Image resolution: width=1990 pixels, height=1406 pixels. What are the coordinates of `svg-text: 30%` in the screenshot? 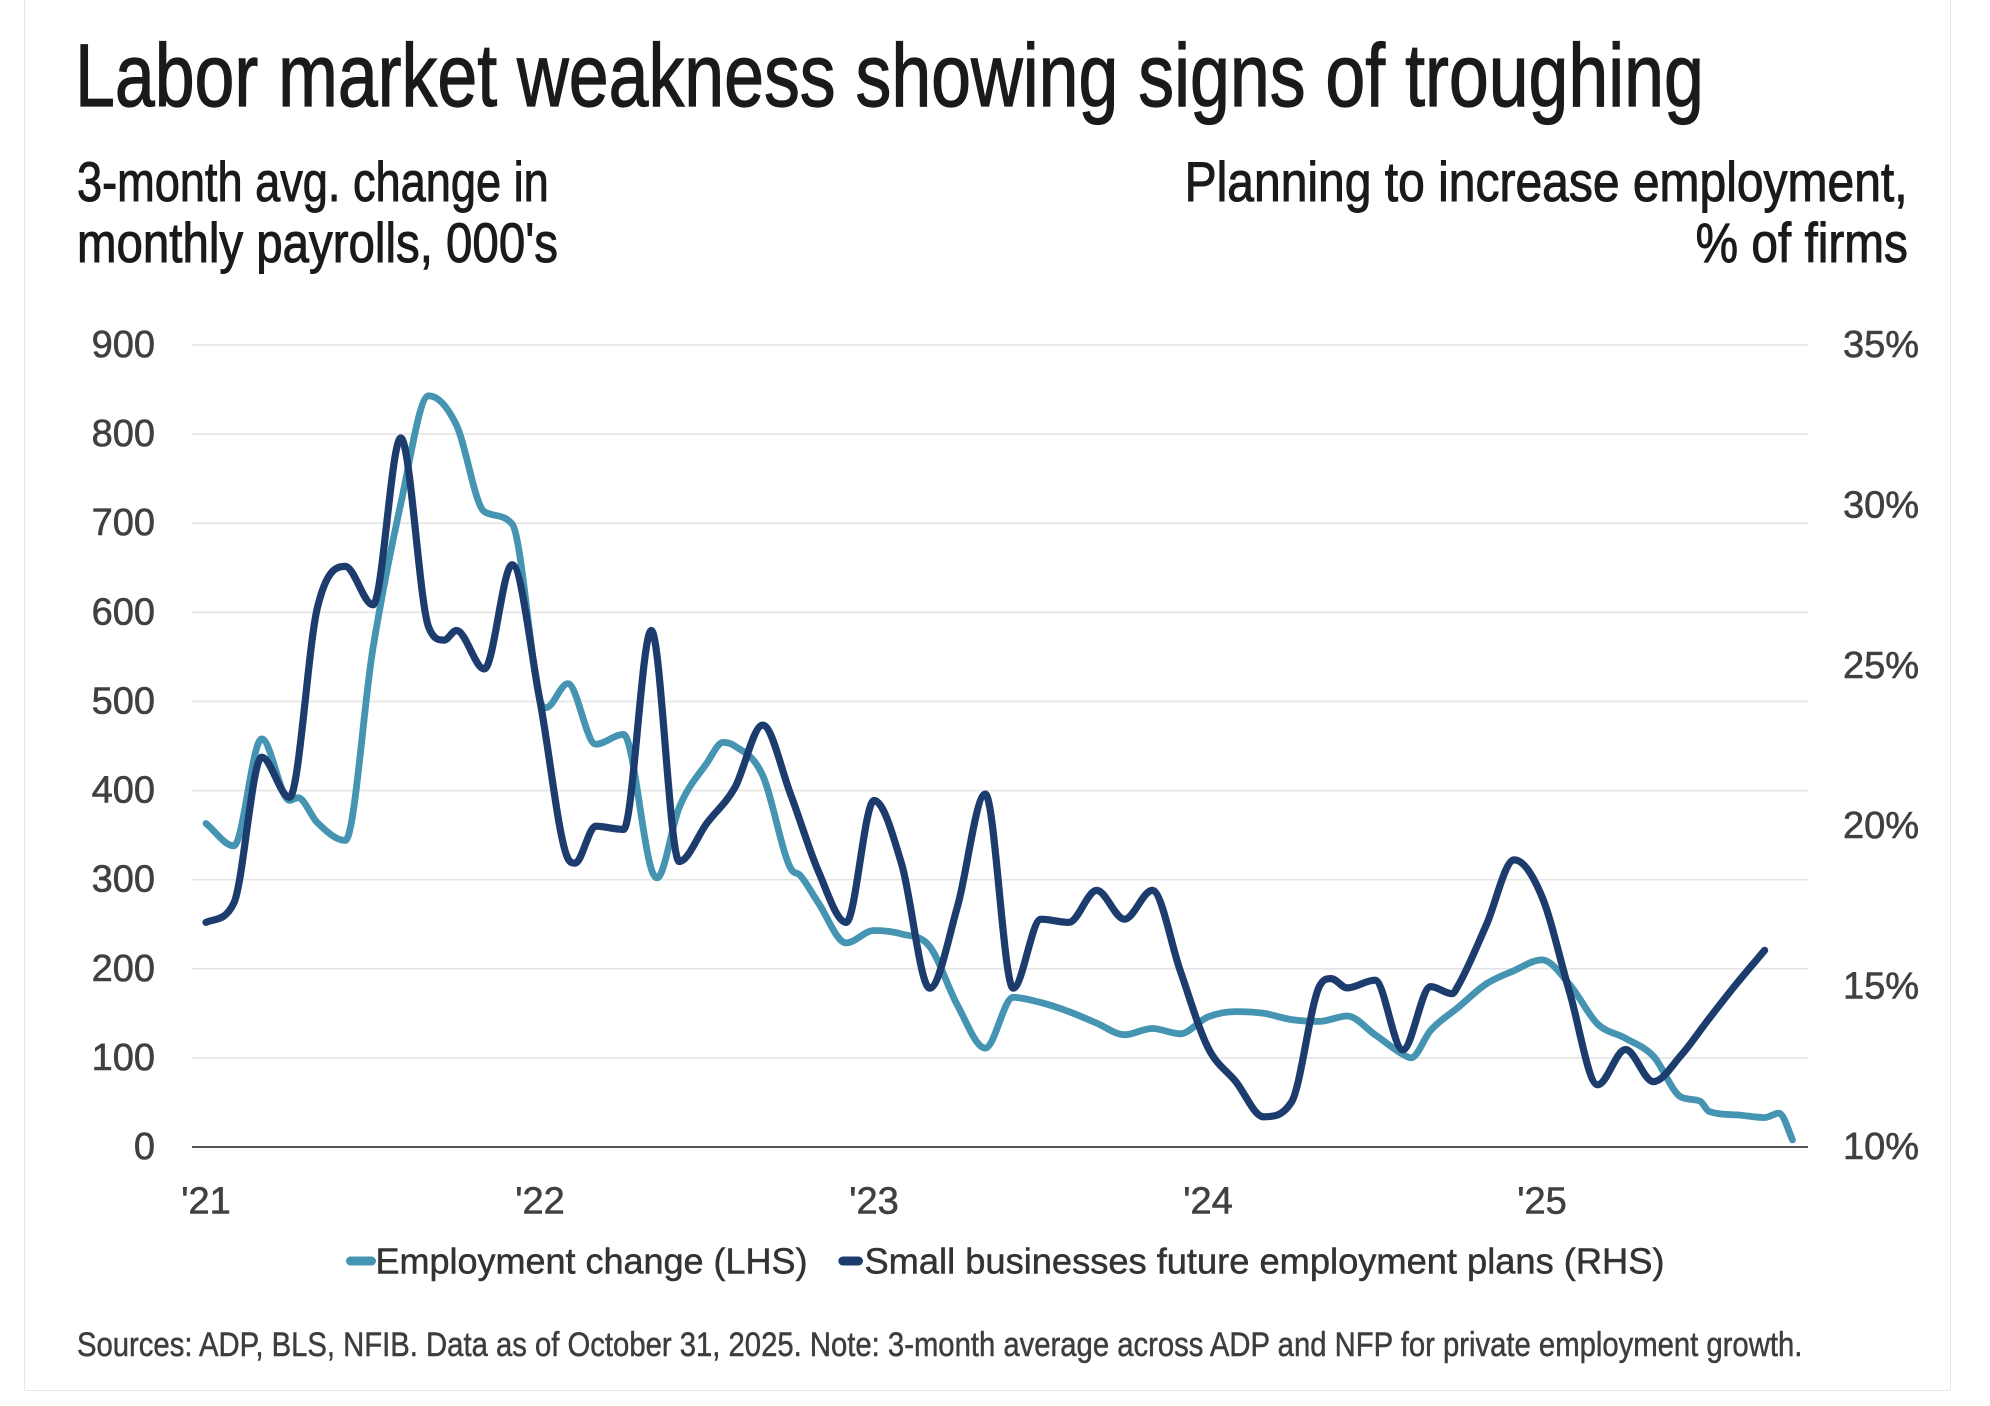 It's located at (1881, 505).